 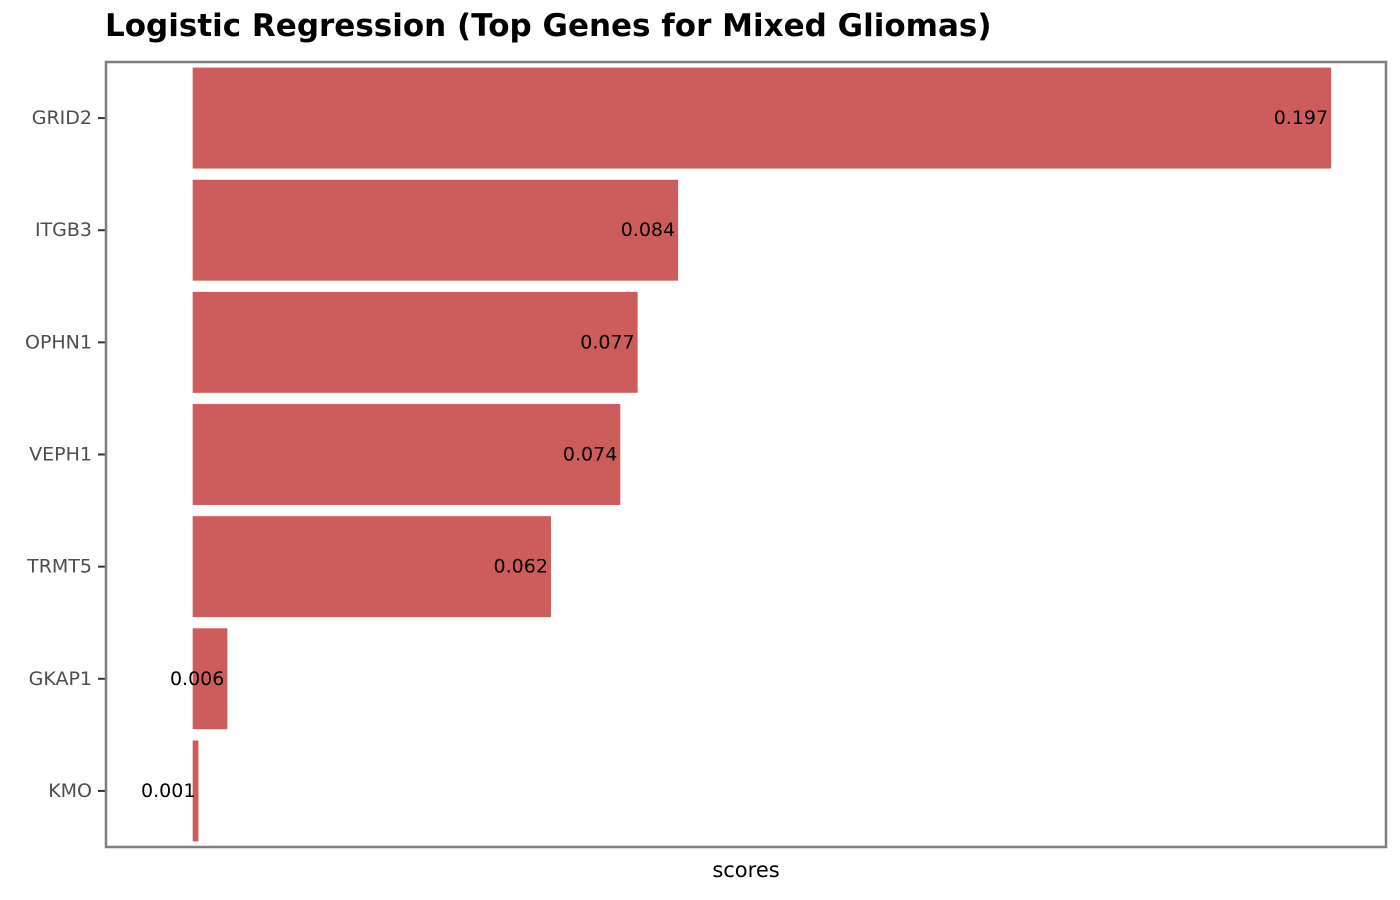 I want to click on bar-kmo, so click(x=195, y=791).